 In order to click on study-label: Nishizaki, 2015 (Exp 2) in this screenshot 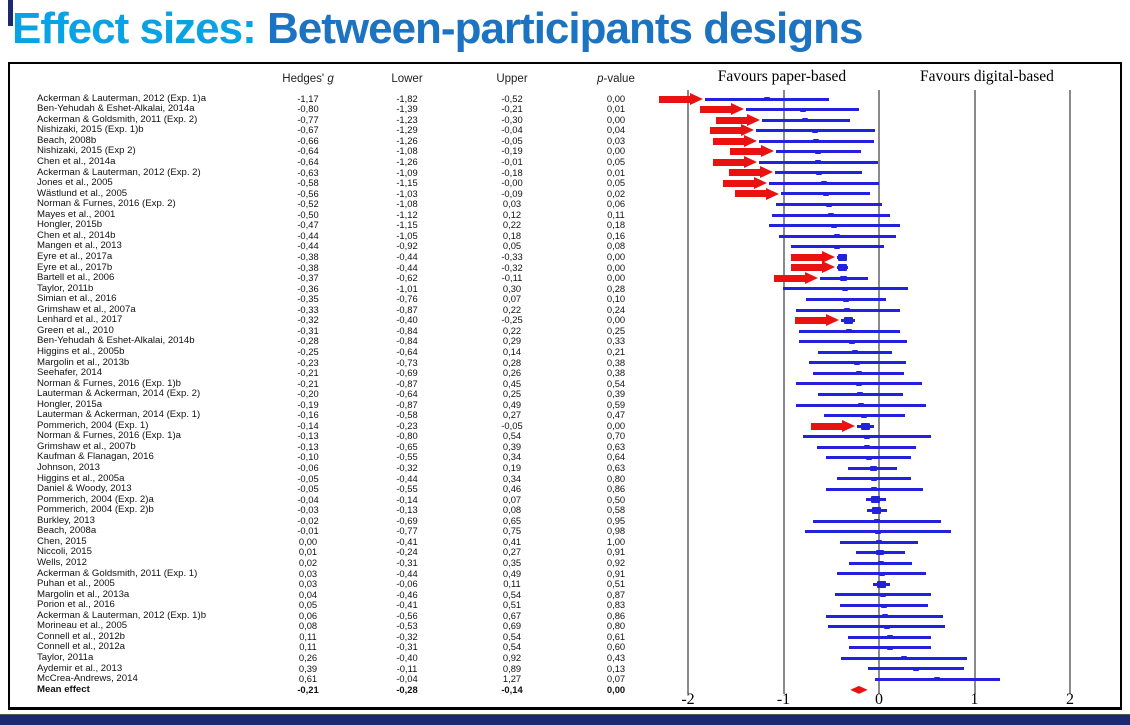, I will do `click(86, 151)`.